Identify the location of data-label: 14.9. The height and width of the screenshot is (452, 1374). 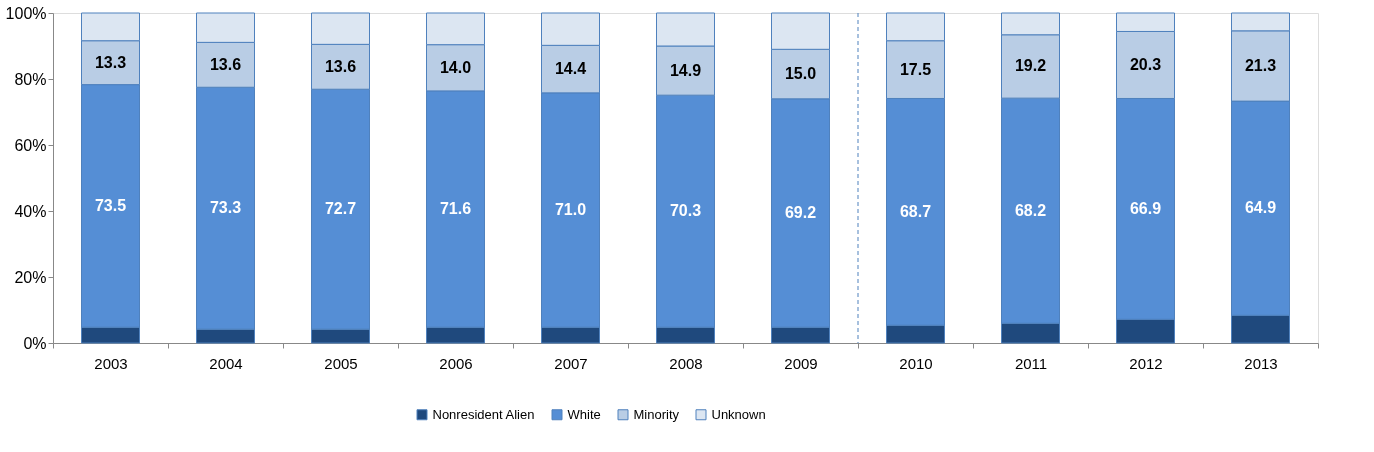
(685, 70).